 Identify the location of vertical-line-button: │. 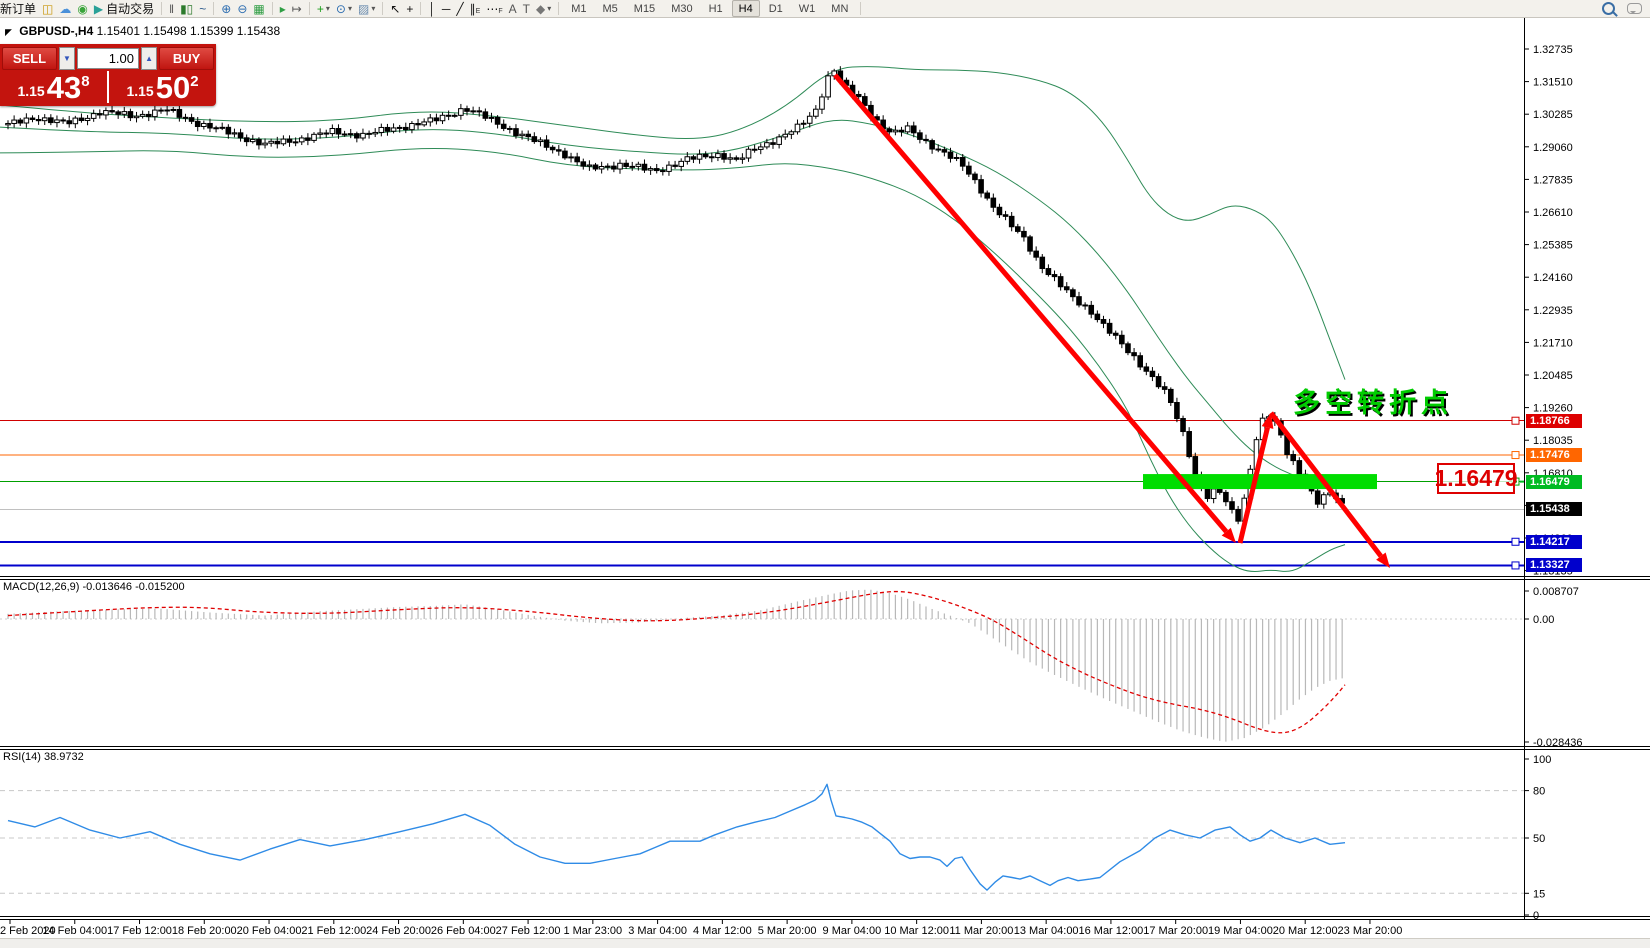
(432, 9).